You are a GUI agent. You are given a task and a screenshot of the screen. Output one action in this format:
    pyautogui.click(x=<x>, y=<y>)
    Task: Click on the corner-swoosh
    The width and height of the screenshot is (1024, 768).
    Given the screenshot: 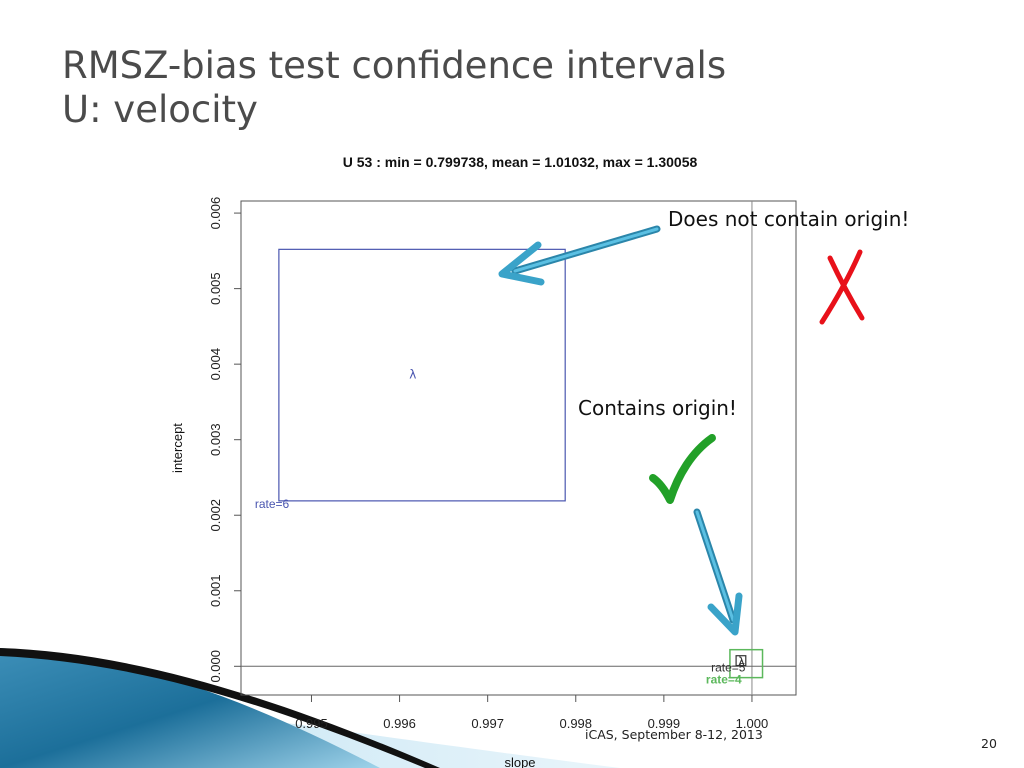 What is the action you would take?
    pyautogui.click(x=310, y=708)
    